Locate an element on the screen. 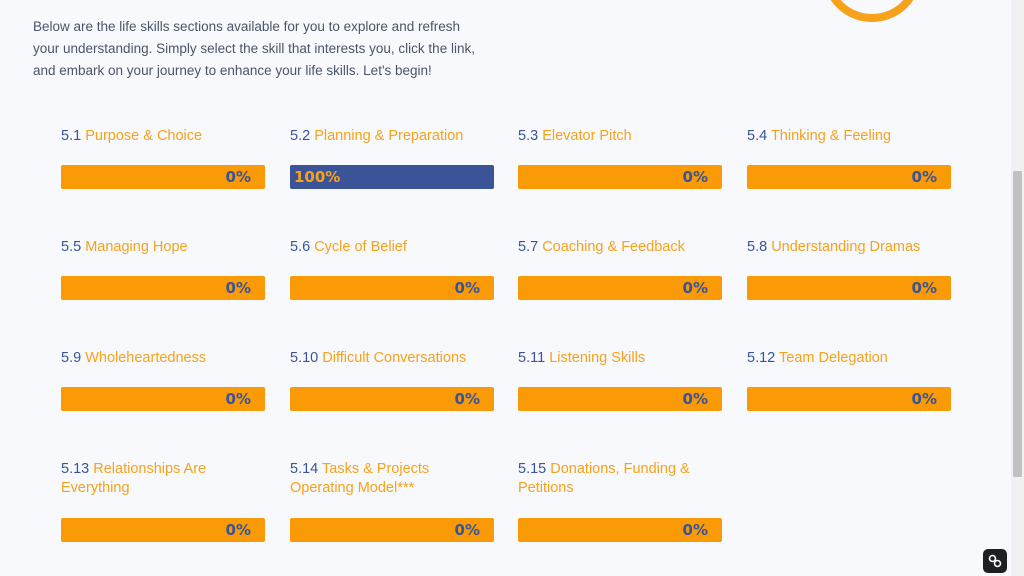 The image size is (1024, 576). skill-card: 5.4 Thinking & Feeling 0% is located at coordinates (849, 158).